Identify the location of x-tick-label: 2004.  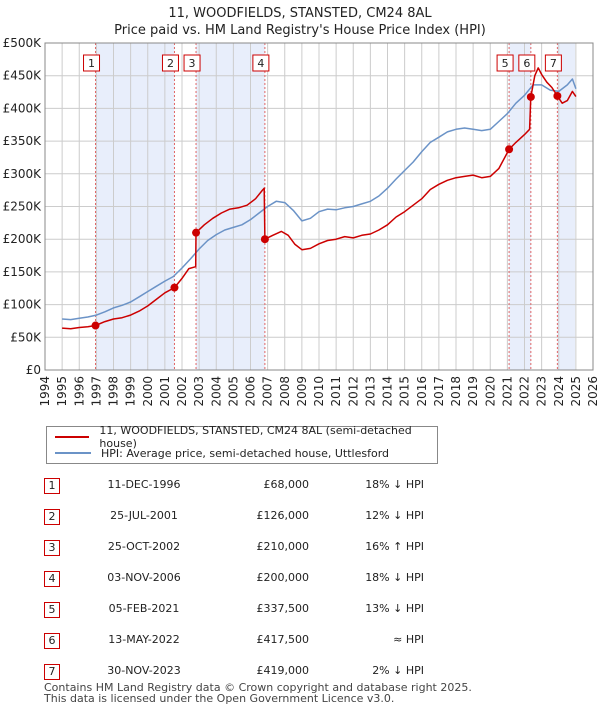
(216, 391).